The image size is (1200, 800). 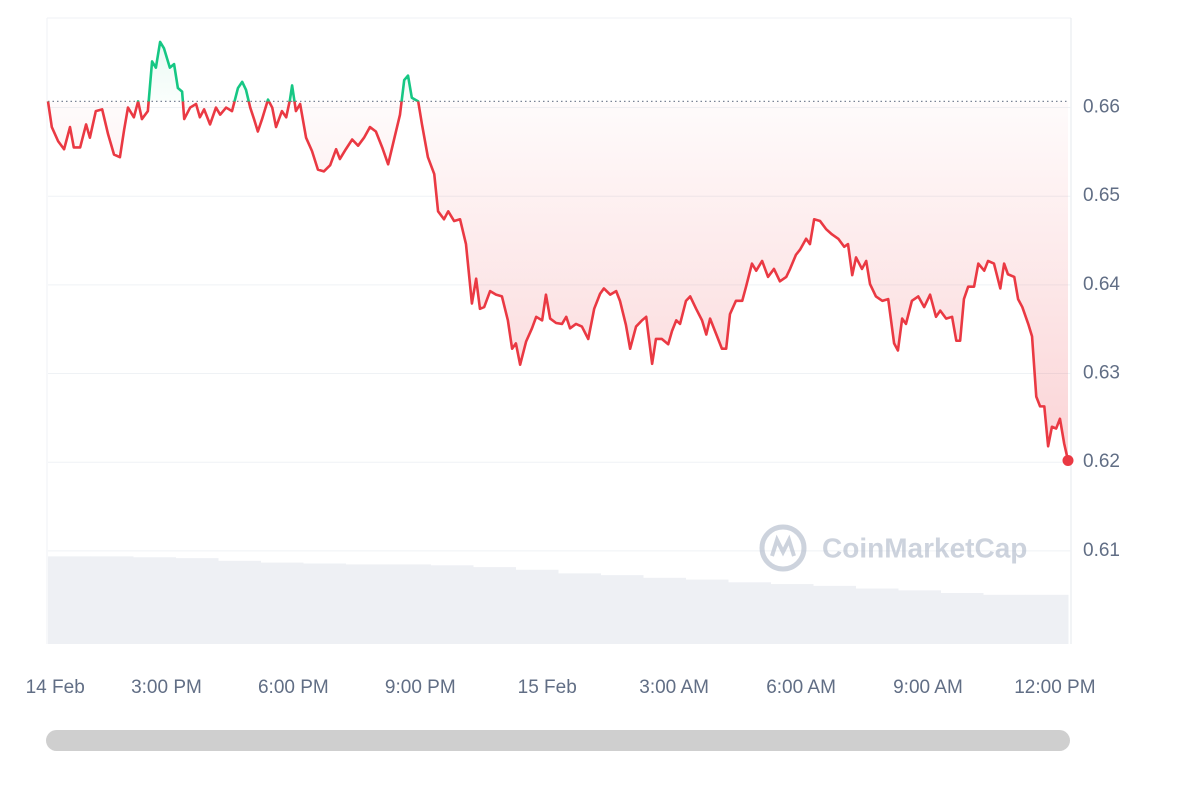 I want to click on x-tick-label: 14 Feb, so click(x=55, y=687).